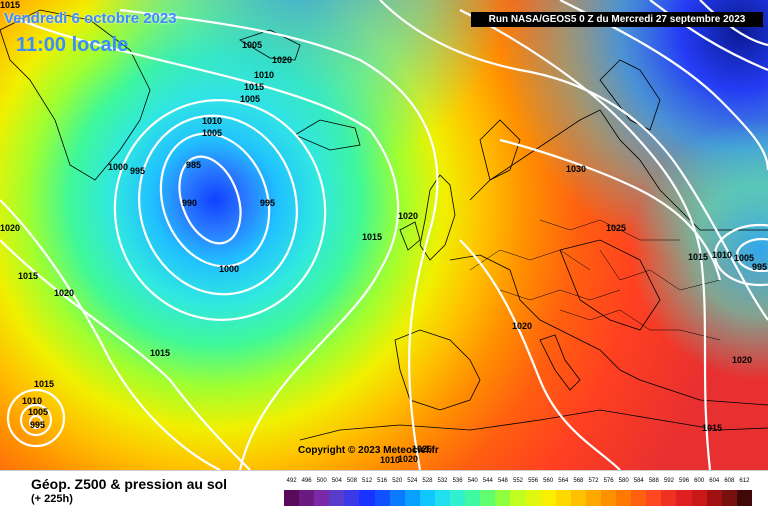  What do you see at coordinates (684, 481) in the screenshot?
I see `legend-value: 596` at bounding box center [684, 481].